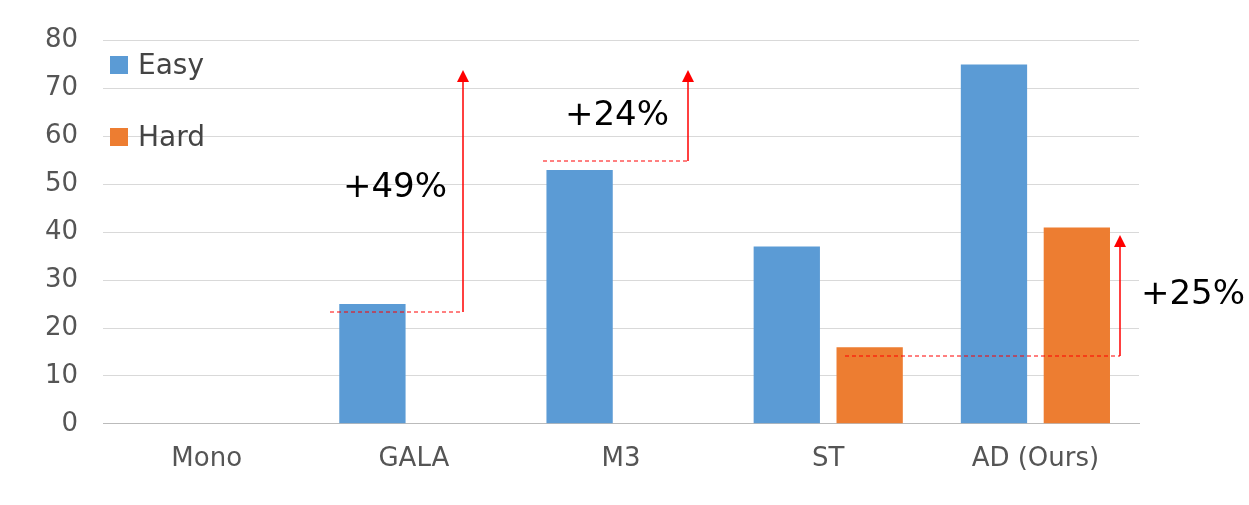 This screenshot has width=1249, height=505. What do you see at coordinates (61, 86) in the screenshot?
I see `y-tick-label: 70` at bounding box center [61, 86].